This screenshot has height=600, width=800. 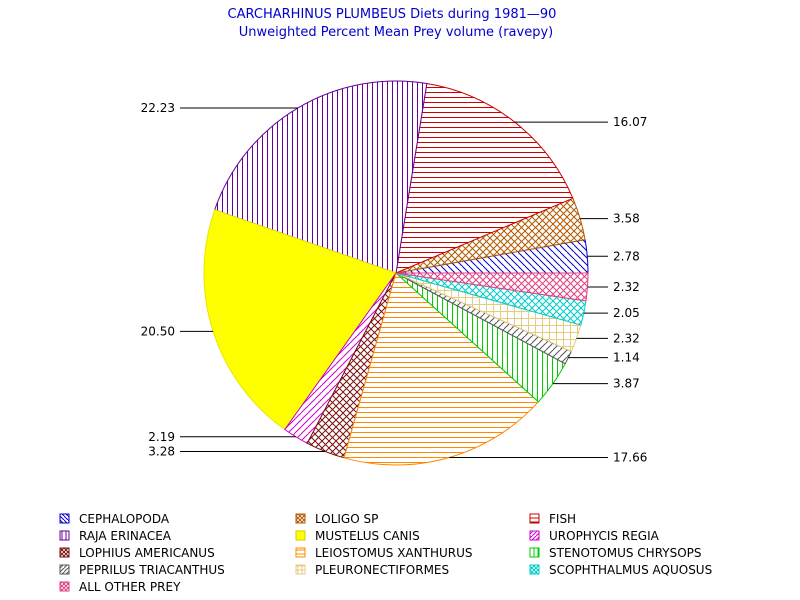 I want to click on legend-label-lophius-americanus: LOPHIUS AMERICANUS, so click(x=147, y=553).